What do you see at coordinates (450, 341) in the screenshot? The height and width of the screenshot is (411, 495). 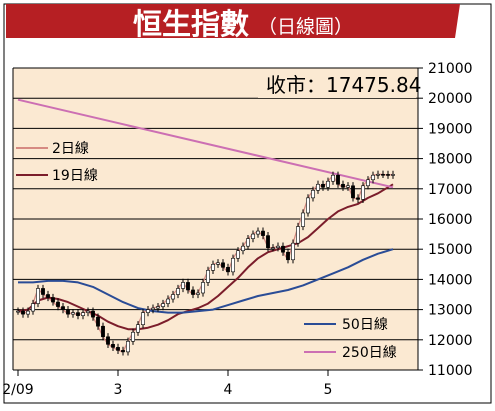 I see `y-tick-label-12000: 12000` at bounding box center [450, 341].